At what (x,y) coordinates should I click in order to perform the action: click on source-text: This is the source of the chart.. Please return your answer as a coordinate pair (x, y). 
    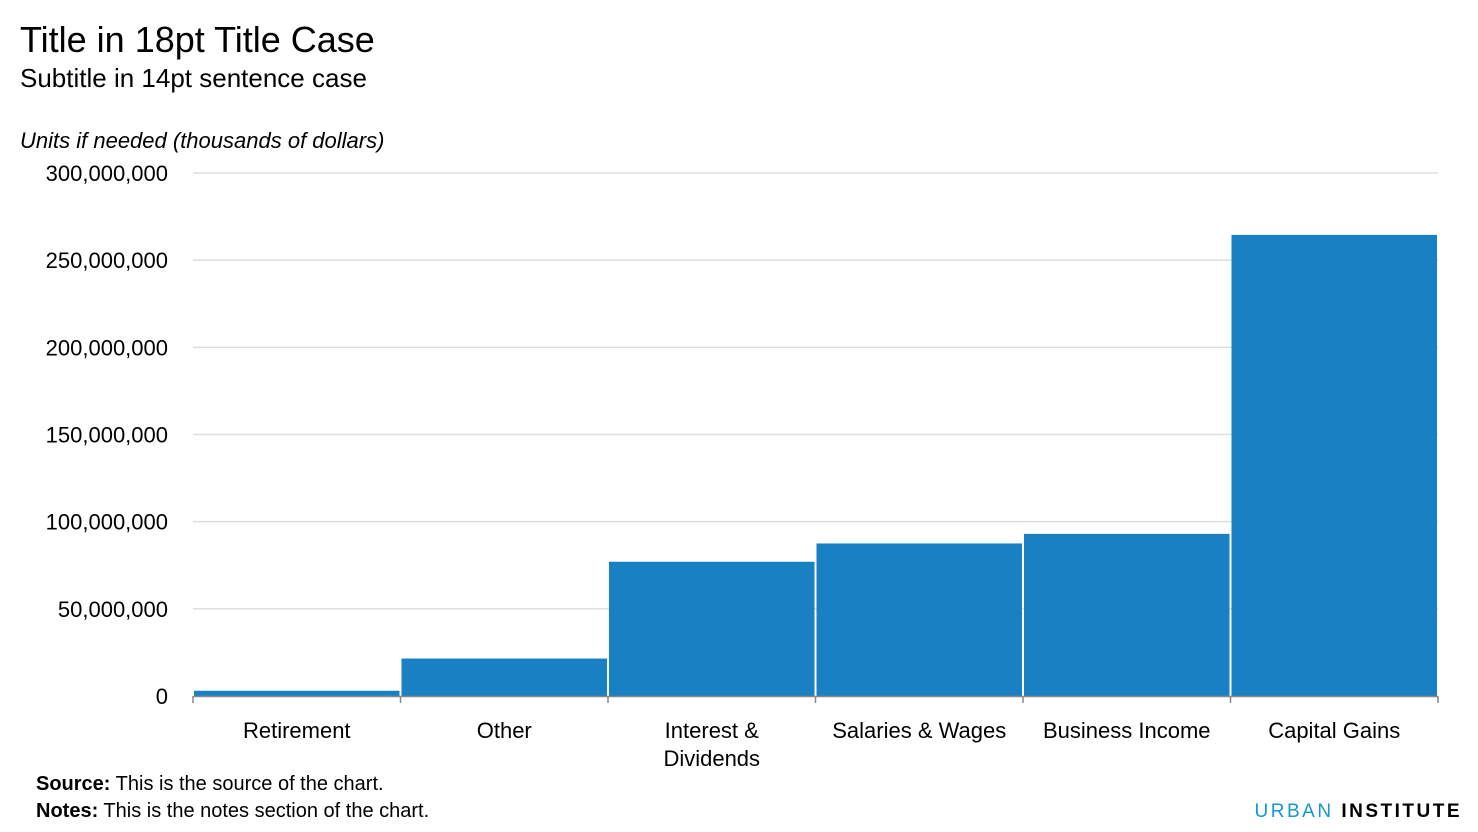
    Looking at the image, I should click on (247, 784).